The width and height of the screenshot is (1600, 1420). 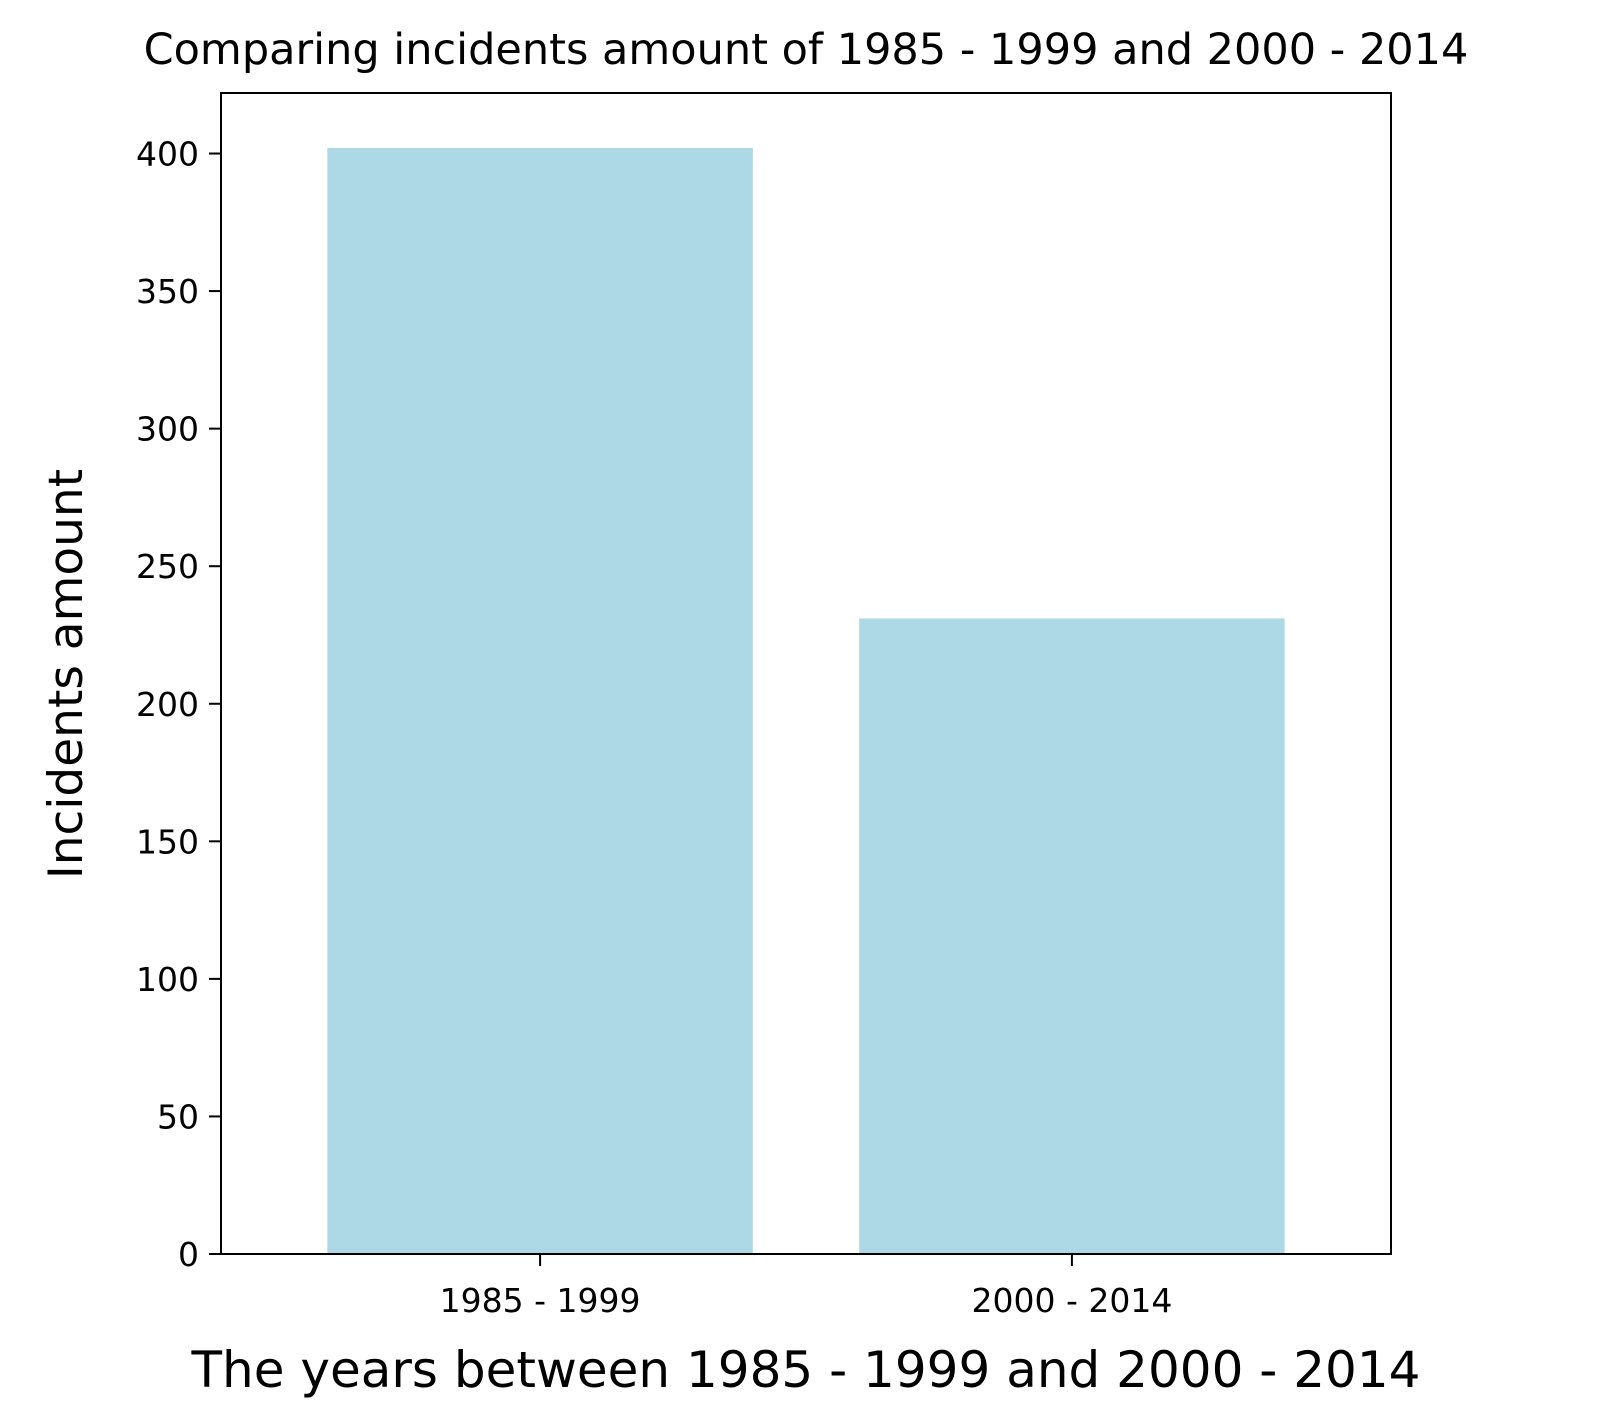 What do you see at coordinates (167, 429) in the screenshot?
I see `y-tick-label: 300` at bounding box center [167, 429].